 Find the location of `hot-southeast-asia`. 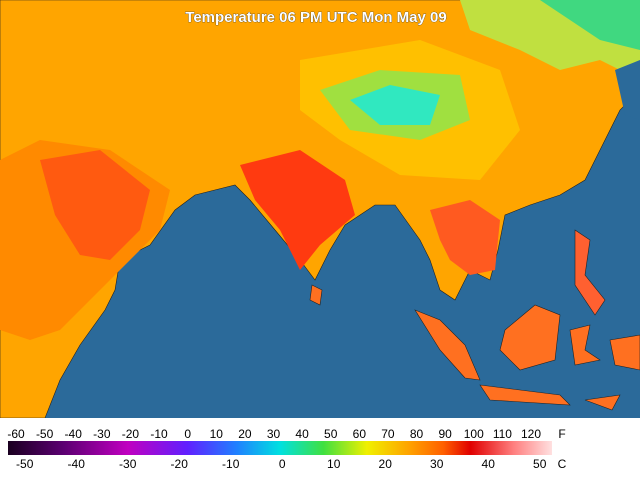

hot-southeast-asia is located at coordinates (465, 237).